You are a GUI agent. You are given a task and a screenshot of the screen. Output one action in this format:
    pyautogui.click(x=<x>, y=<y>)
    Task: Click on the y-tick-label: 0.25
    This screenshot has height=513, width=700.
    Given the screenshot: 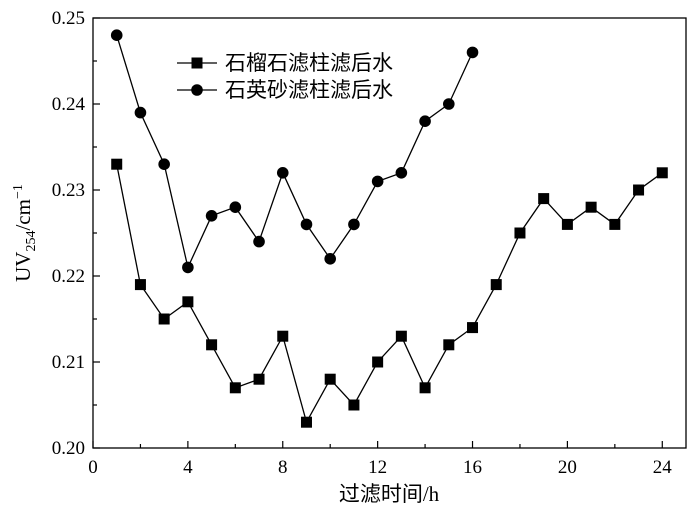 What is the action you would take?
    pyautogui.click(x=68, y=18)
    